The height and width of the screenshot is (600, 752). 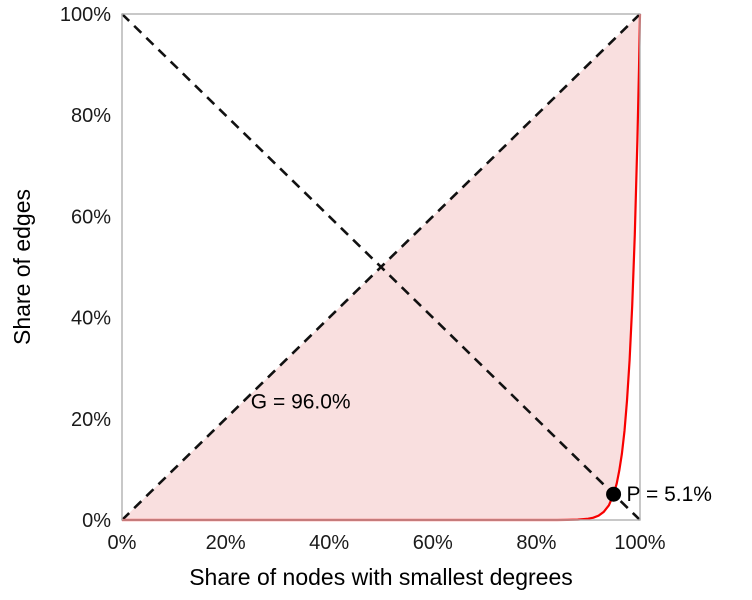 What do you see at coordinates (91, 116) in the screenshot?
I see `y-tick-label: 80%` at bounding box center [91, 116].